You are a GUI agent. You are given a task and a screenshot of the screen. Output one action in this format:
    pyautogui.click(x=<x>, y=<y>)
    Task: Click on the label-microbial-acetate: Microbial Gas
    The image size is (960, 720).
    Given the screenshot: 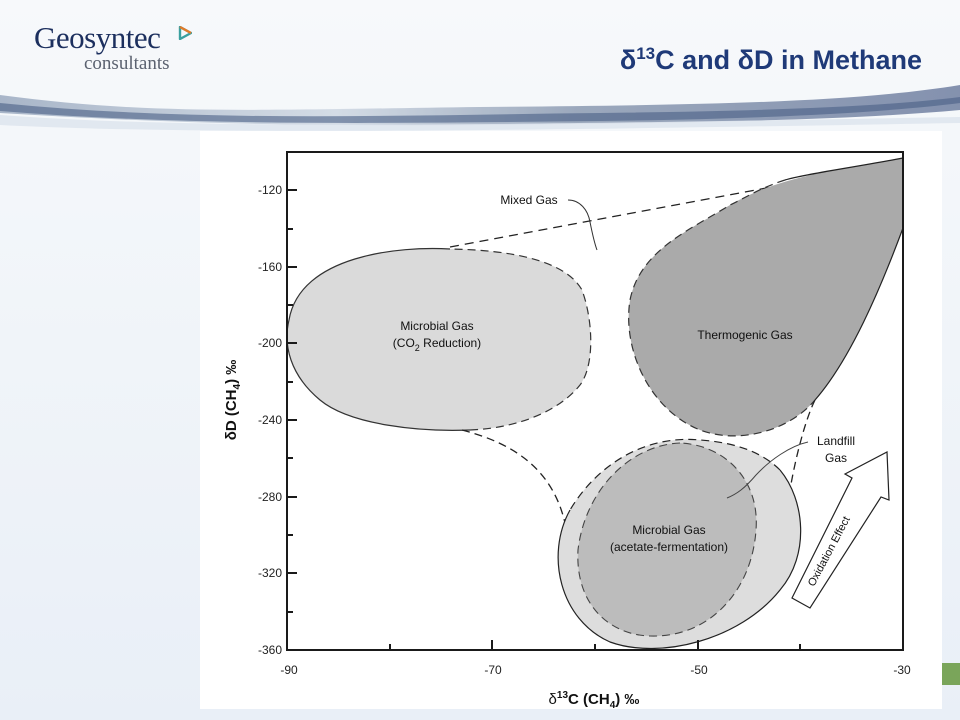 What is the action you would take?
    pyautogui.click(x=668, y=530)
    